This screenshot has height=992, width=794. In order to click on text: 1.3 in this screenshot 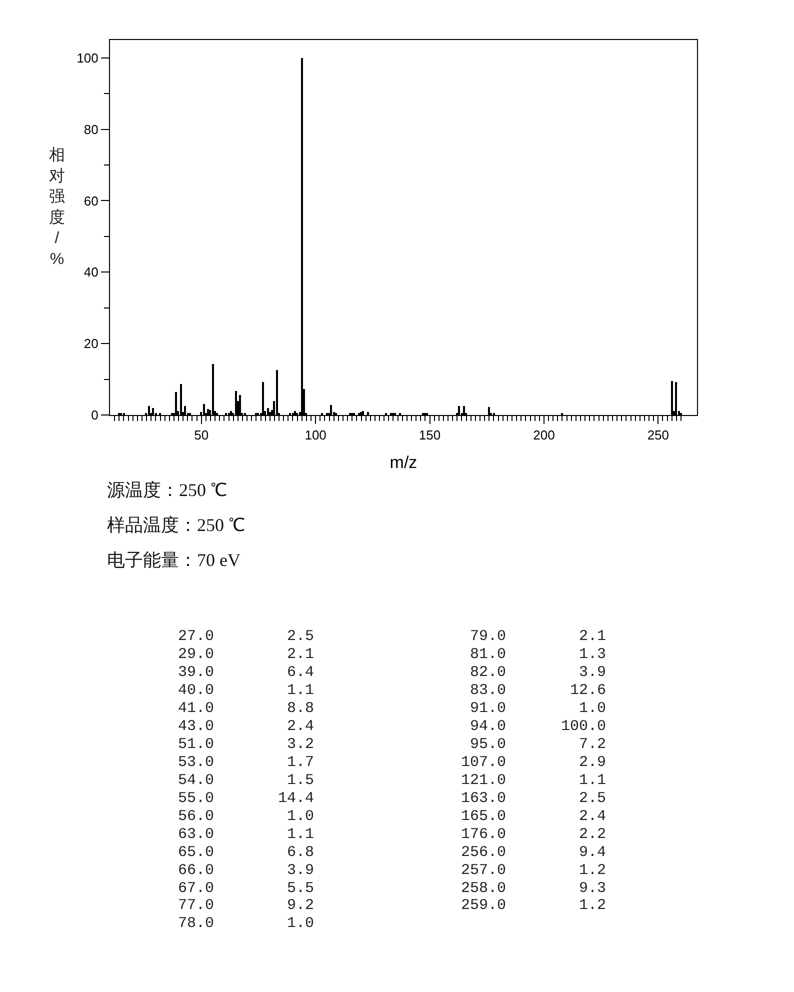, I will do `click(592, 654)`.